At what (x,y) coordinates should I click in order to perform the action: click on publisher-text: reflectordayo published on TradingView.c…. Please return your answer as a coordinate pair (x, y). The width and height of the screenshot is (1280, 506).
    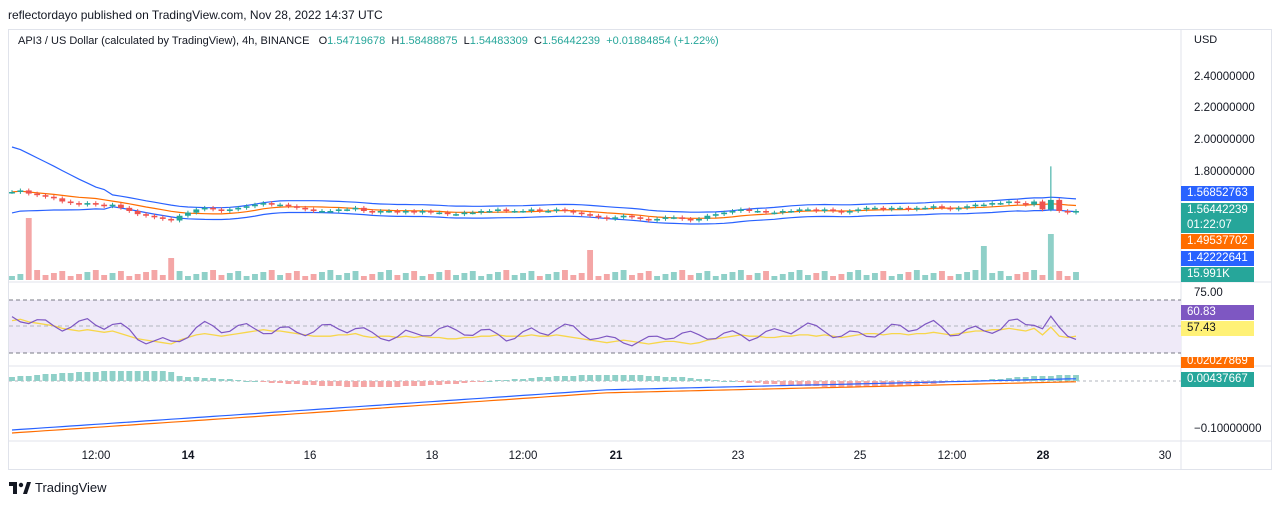
    Looking at the image, I should click on (195, 15).